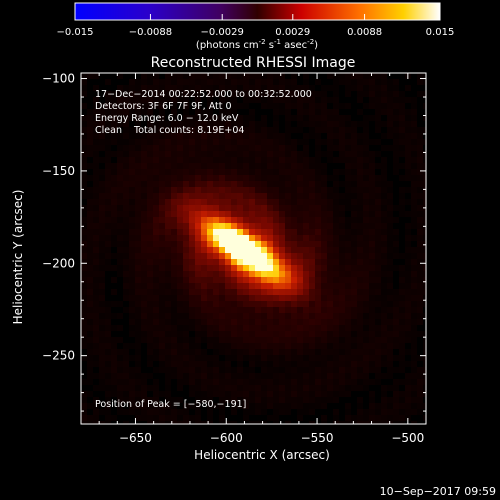 Image resolution: width=500 pixels, height=500 pixels. Describe the element at coordinates (222, 32) in the screenshot. I see `colorbar-tick-label: −0.0029` at that location.